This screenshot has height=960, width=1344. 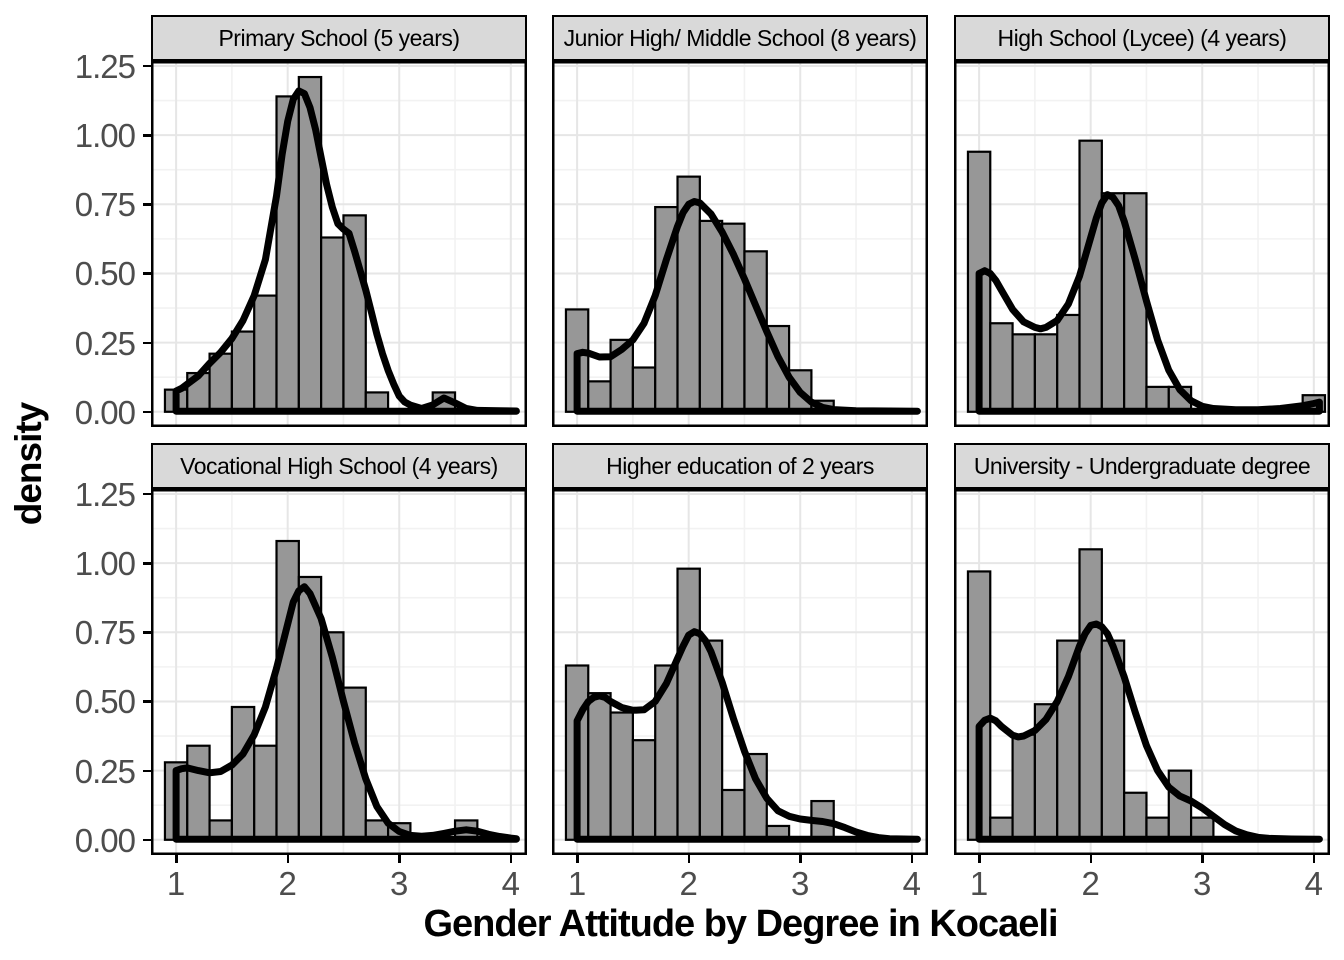 I want to click on facet-panel-high-school, so click(x=1142, y=244).